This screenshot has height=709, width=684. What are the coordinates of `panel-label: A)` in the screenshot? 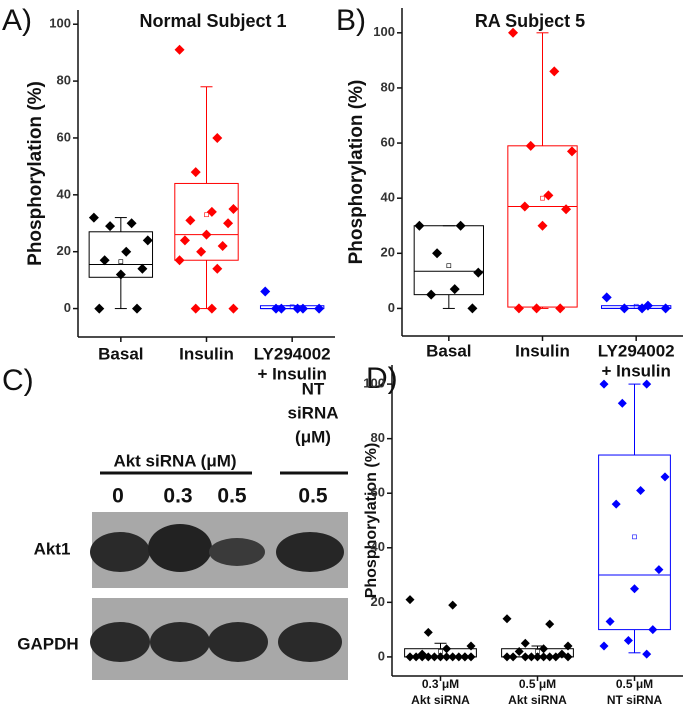 It's located at (17, 20).